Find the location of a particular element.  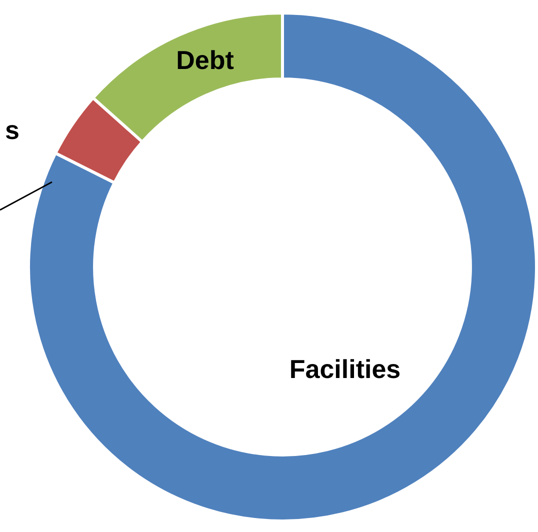

slice-label: Debt is located at coordinates (205, 60).